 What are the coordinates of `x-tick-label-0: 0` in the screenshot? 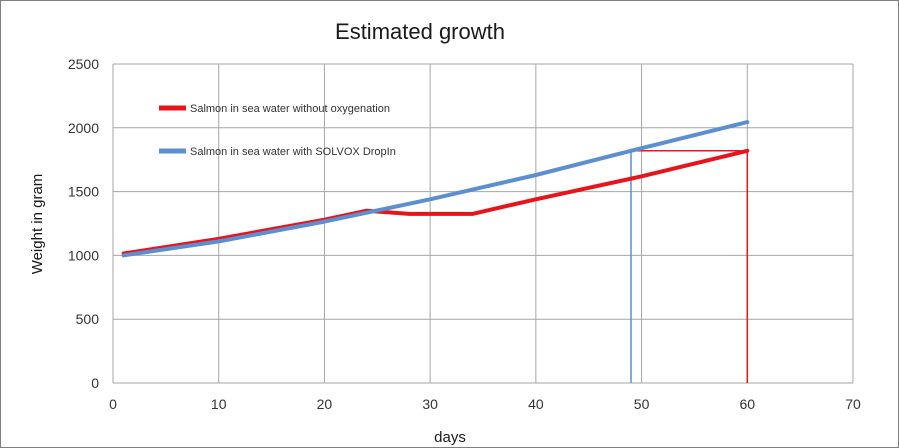 It's located at (113, 404).